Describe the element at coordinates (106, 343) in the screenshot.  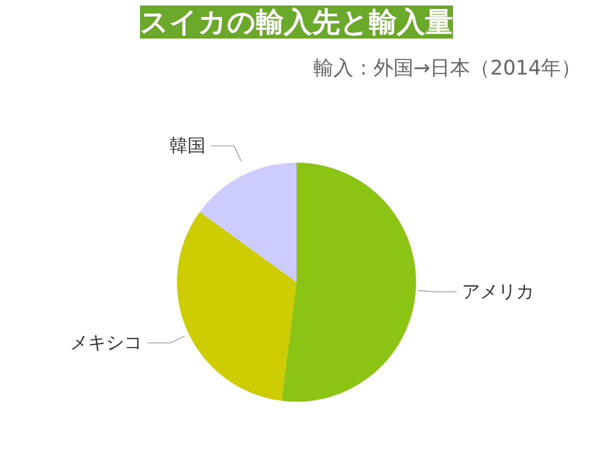
I see `slice-label: メキシコ` at that location.